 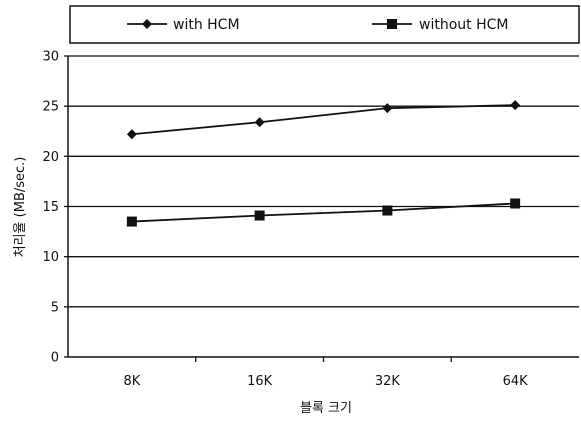 What do you see at coordinates (50, 157) in the screenshot?
I see `y-tick-label: 20` at bounding box center [50, 157].